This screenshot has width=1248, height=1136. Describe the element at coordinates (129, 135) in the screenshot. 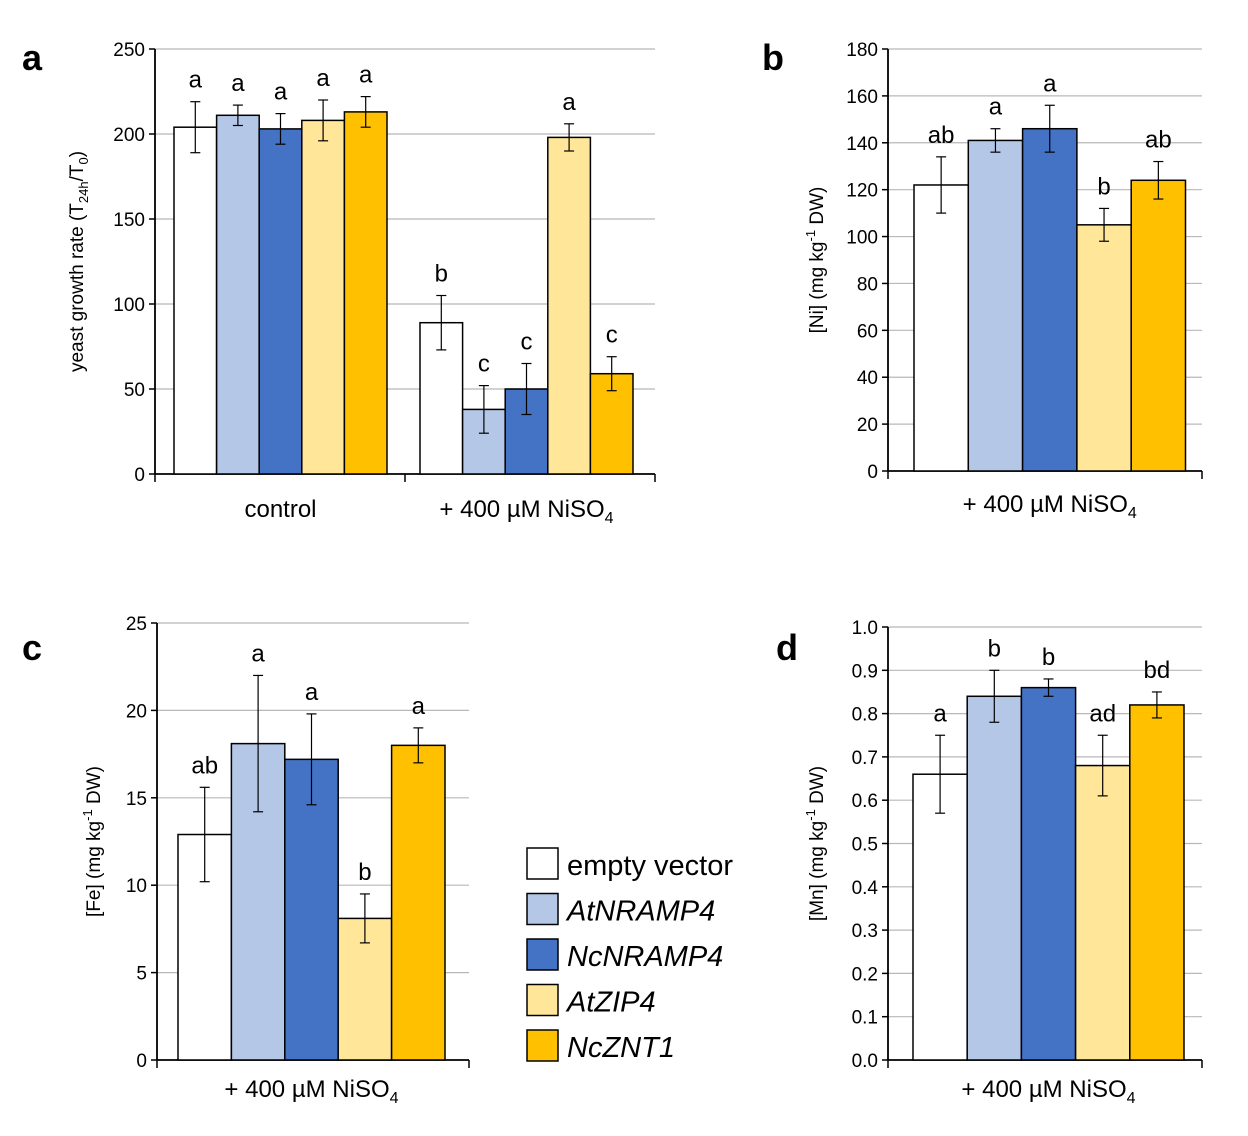

I see `y-tick-label: 200` at that location.